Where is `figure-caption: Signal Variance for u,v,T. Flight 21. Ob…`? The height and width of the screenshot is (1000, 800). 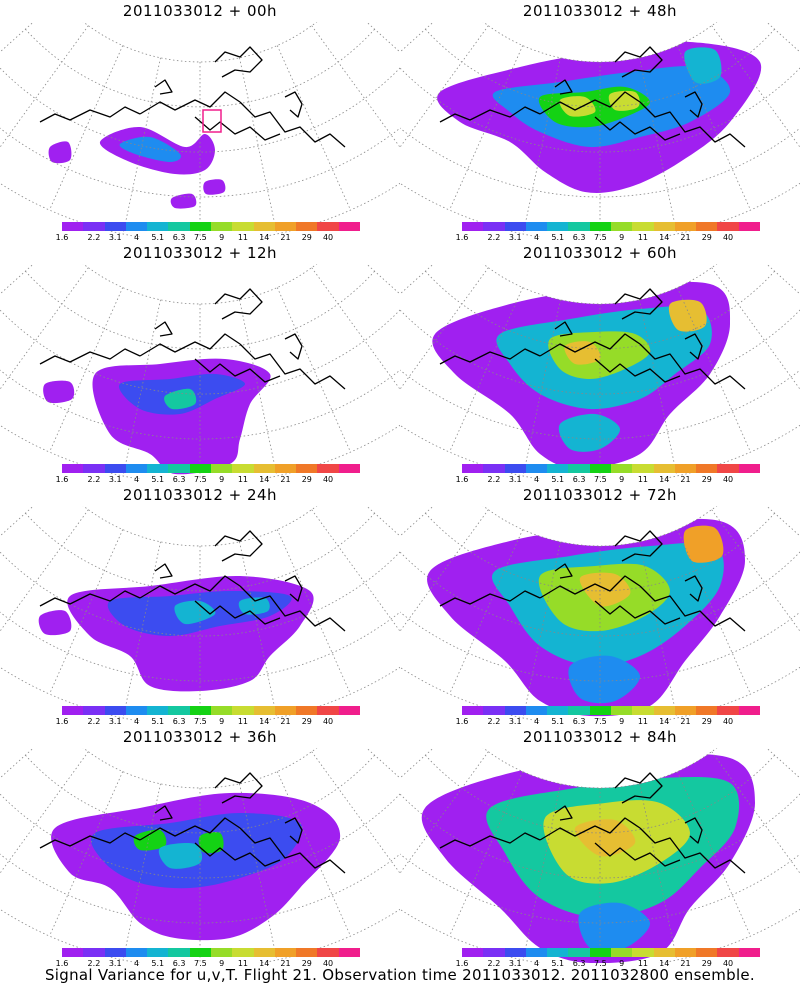
figure-caption: Signal Variance for u,v,T. Flight 21. Ob… is located at coordinates (400, 975).